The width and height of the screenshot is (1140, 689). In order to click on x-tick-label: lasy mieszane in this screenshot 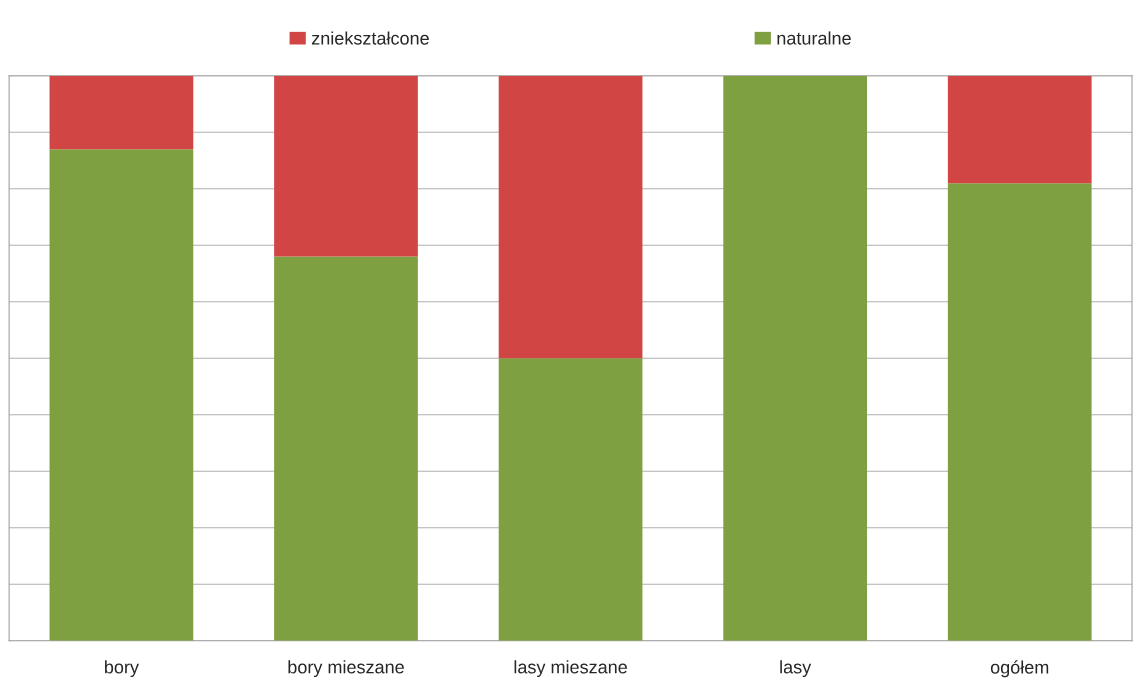, I will do `click(570, 669)`.